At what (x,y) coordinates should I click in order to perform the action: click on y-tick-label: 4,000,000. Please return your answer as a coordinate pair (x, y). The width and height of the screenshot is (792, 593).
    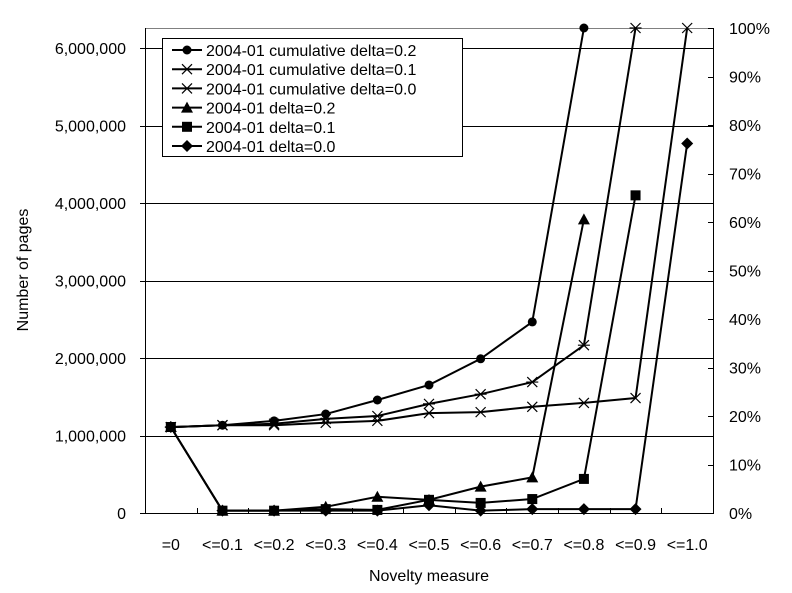
    Looking at the image, I should click on (90, 204).